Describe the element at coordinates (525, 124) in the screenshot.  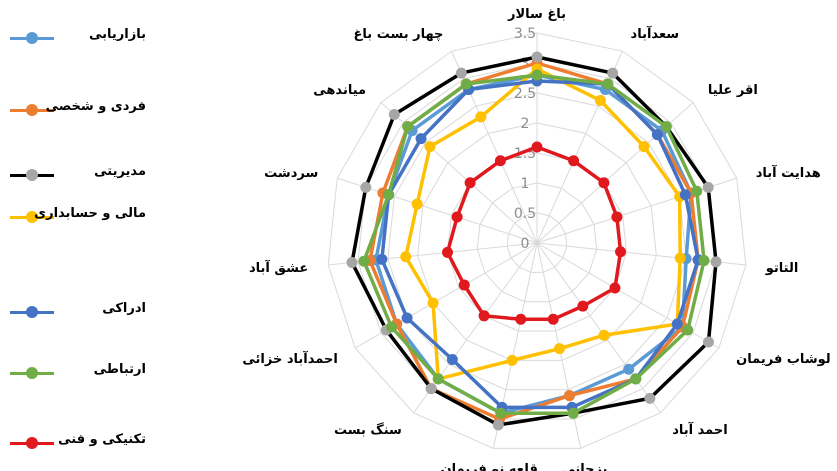
I see `radial-tick-label: 2` at that location.